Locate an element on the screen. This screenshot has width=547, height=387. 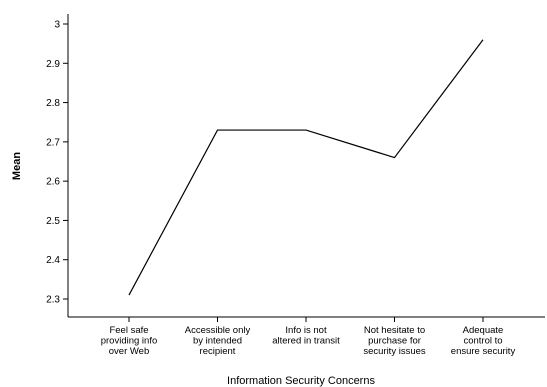
y-tick-label: 2.4 is located at coordinates (53, 260).